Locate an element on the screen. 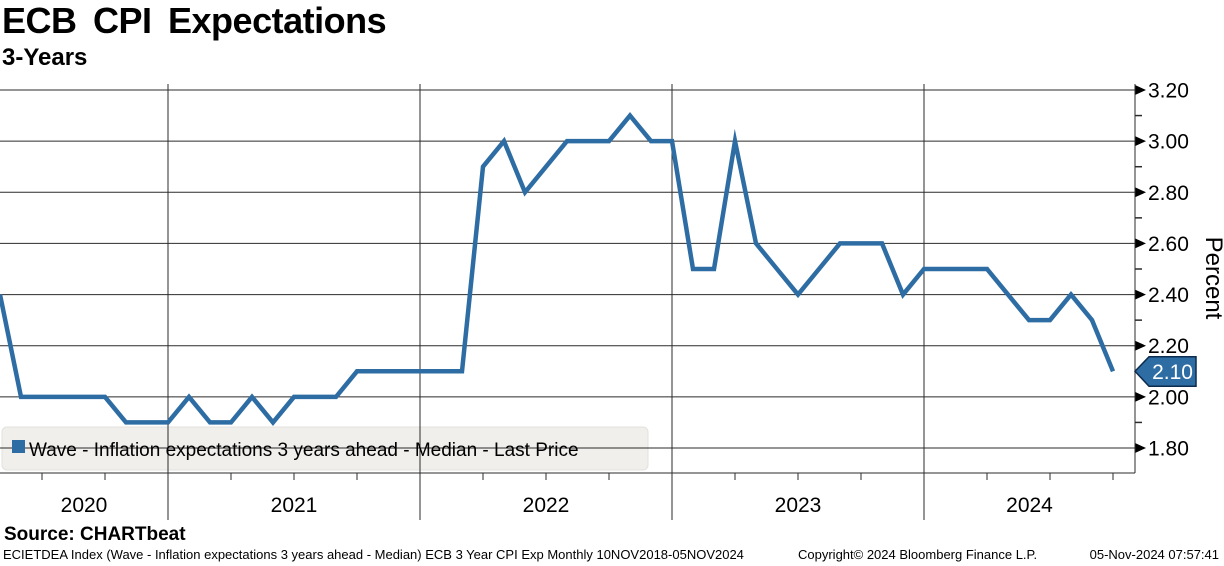  x-year-label: 2020 is located at coordinates (84, 505).